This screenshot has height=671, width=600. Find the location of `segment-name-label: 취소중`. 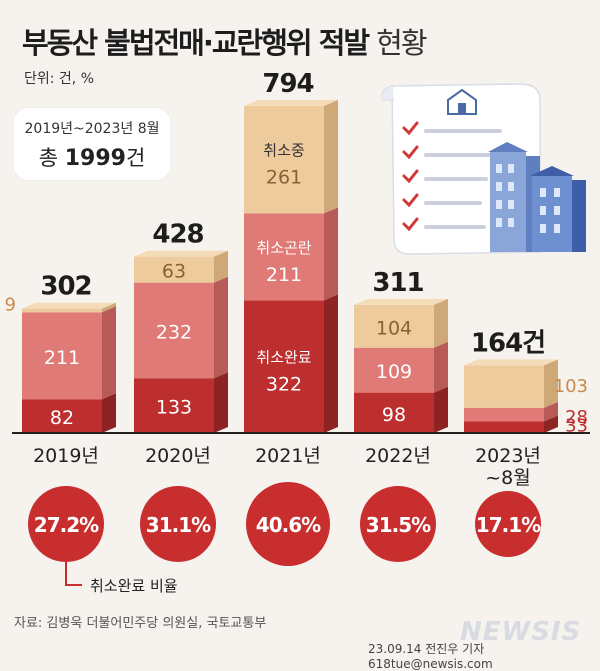

segment-name-label: 취소중 is located at coordinates (283, 151).